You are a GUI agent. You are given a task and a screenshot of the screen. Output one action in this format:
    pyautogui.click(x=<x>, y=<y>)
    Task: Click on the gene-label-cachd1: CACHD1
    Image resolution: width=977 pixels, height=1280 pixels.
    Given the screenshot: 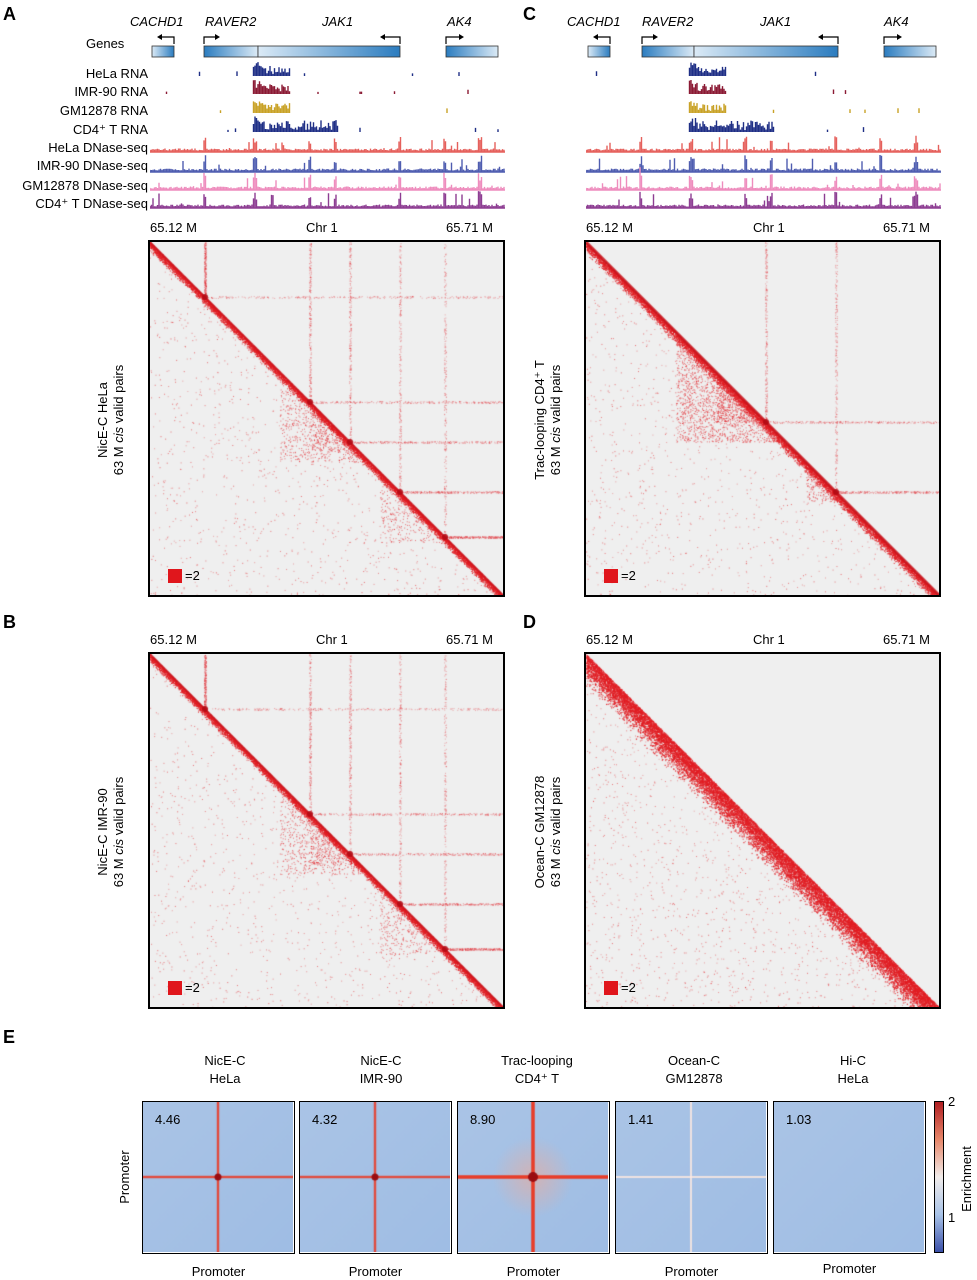 What is the action you would take?
    pyautogui.click(x=157, y=21)
    